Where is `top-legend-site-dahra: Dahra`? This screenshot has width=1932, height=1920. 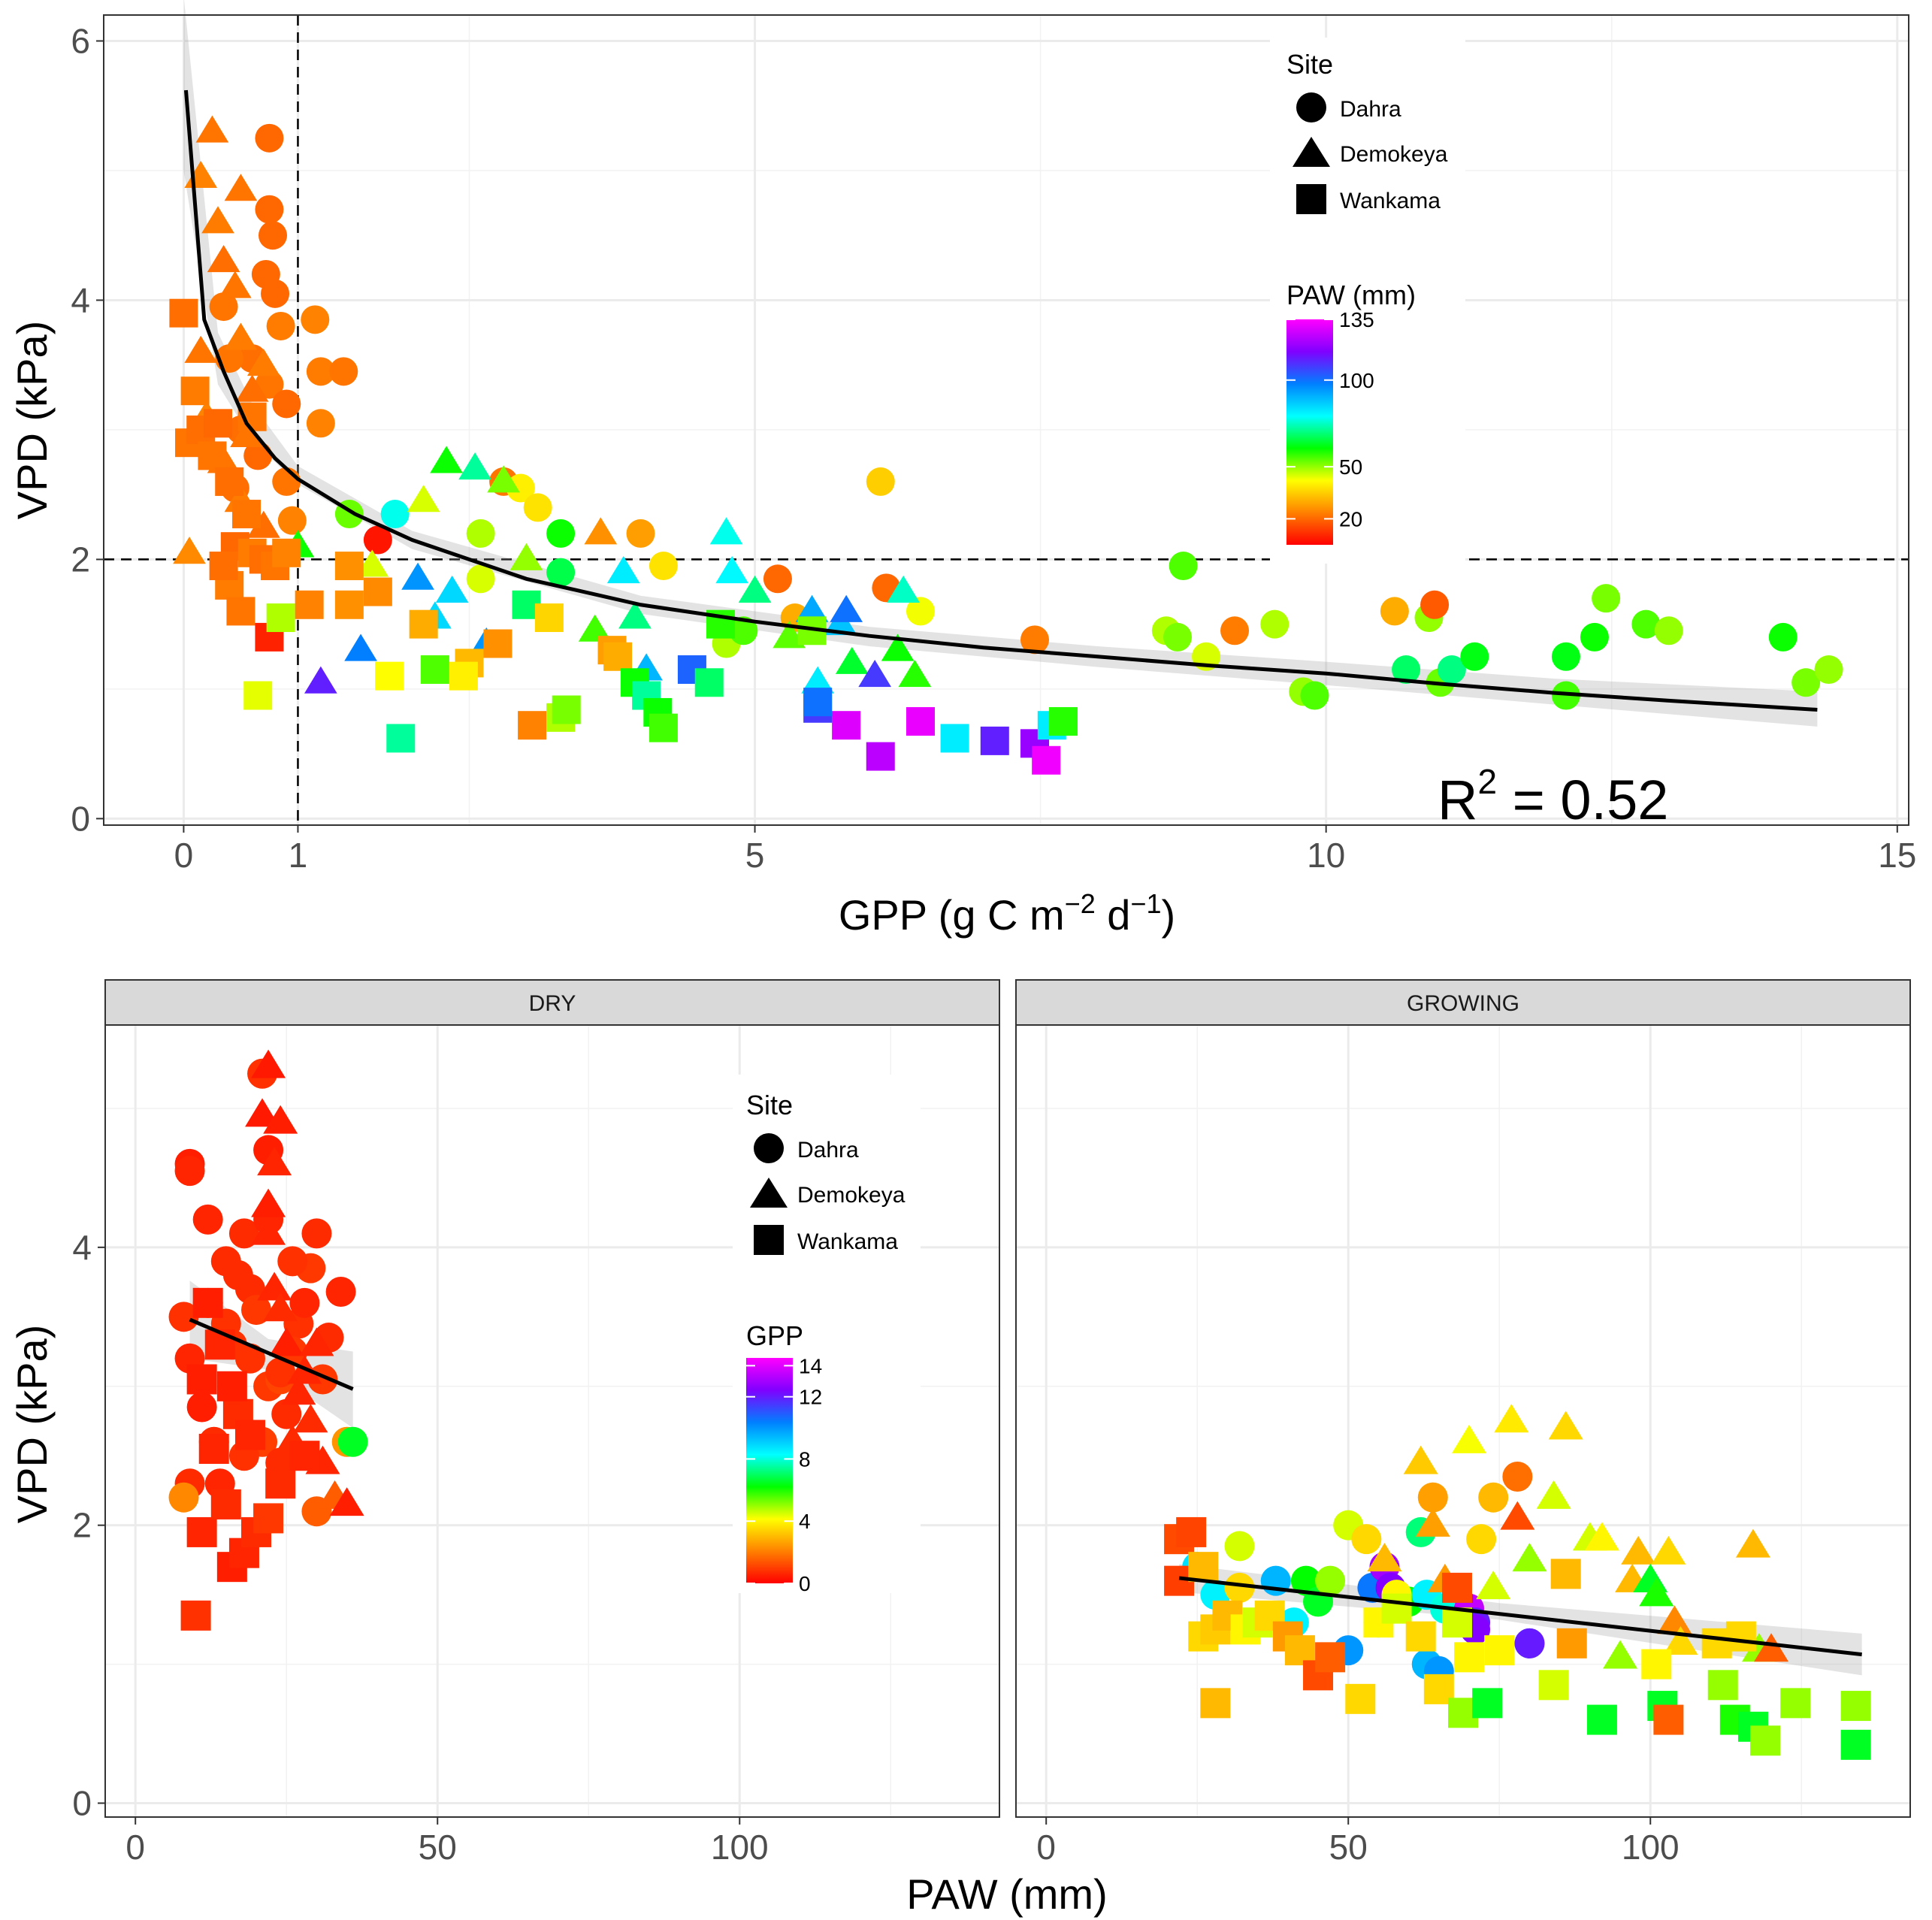 top-legend-site-dahra: Dahra is located at coordinates (1371, 109).